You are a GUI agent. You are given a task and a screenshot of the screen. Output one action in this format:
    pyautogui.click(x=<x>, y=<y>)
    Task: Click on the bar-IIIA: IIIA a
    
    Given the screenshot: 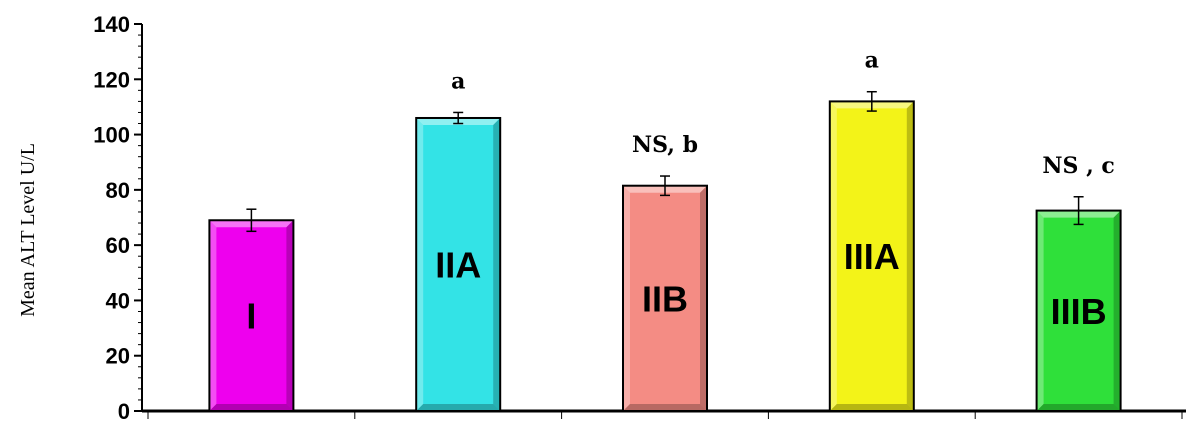 What is the action you would take?
    pyautogui.click(x=871, y=230)
    